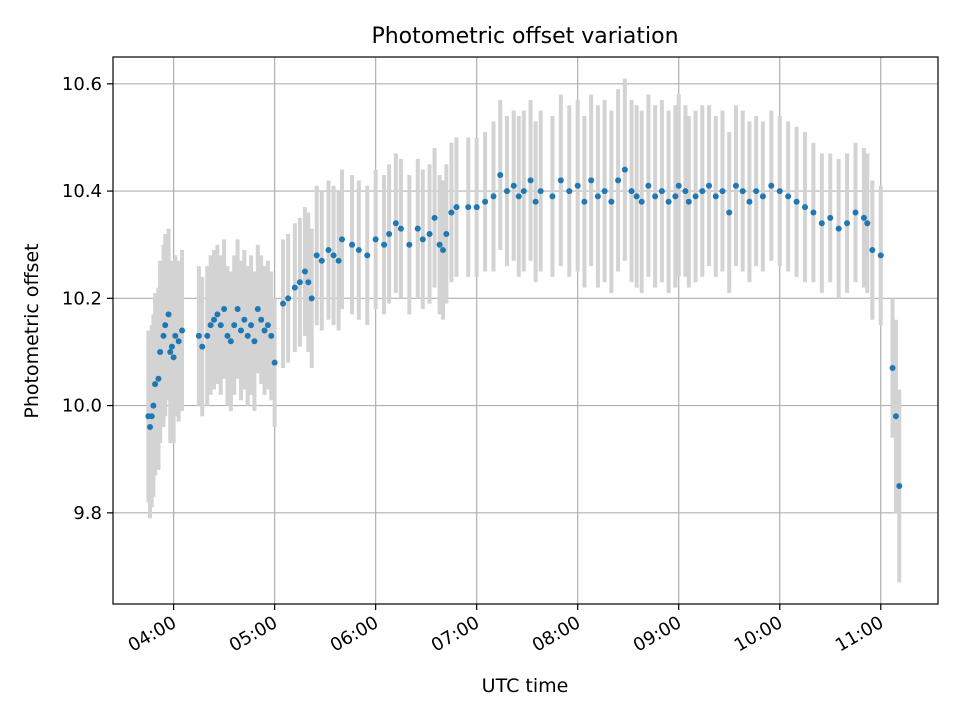 Image resolution: width=960 pixels, height=724 pixels. Describe the element at coordinates (82, 406) in the screenshot. I see `y-tick-label: 10.0` at that location.